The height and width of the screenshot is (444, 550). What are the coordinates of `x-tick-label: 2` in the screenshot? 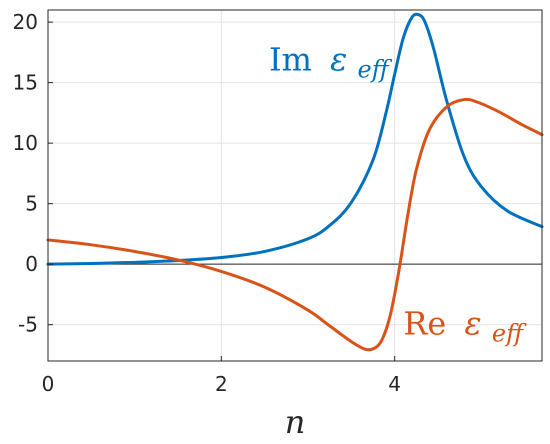 It's located at (221, 384).